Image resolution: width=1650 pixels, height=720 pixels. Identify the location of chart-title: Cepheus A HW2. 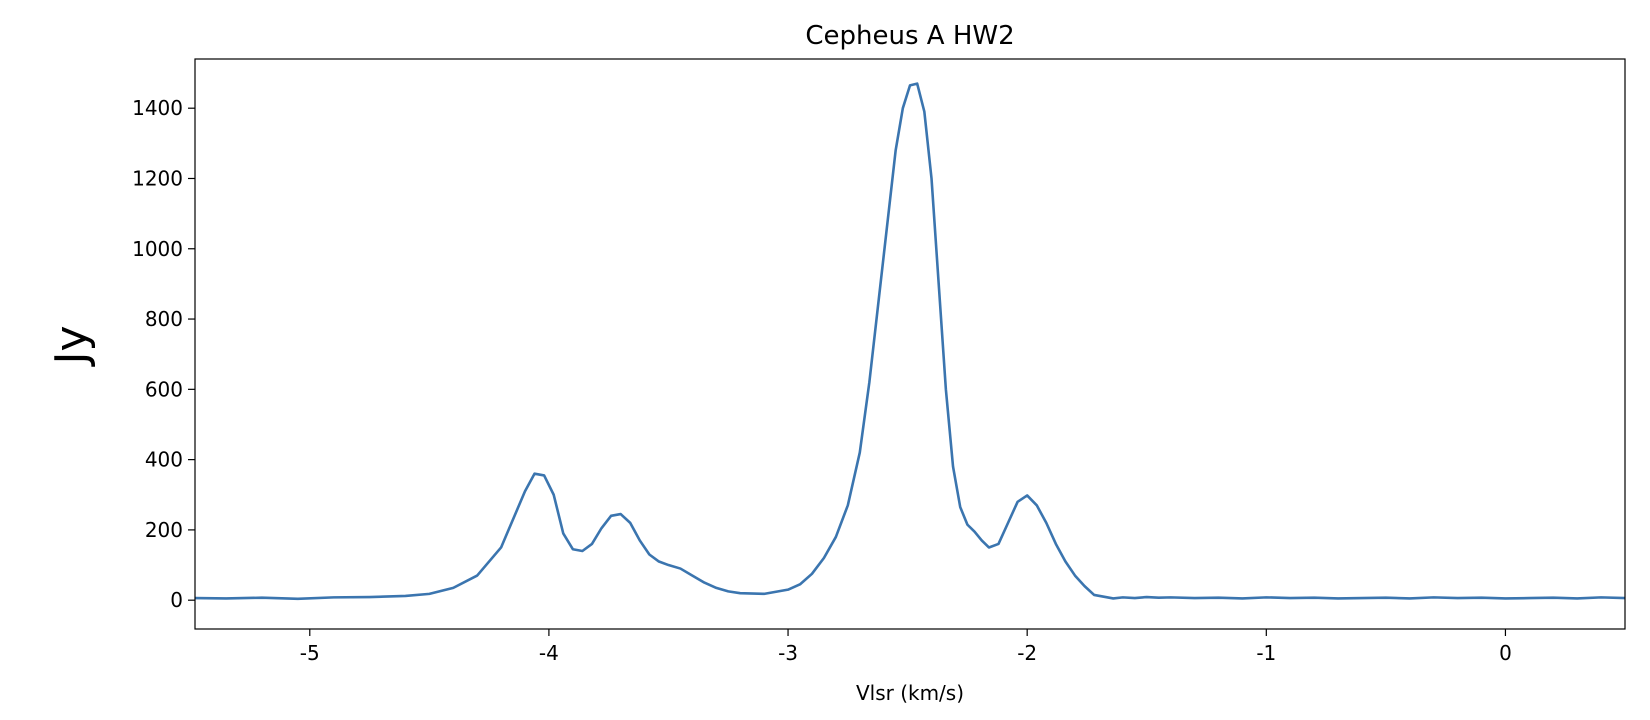
(909, 36).